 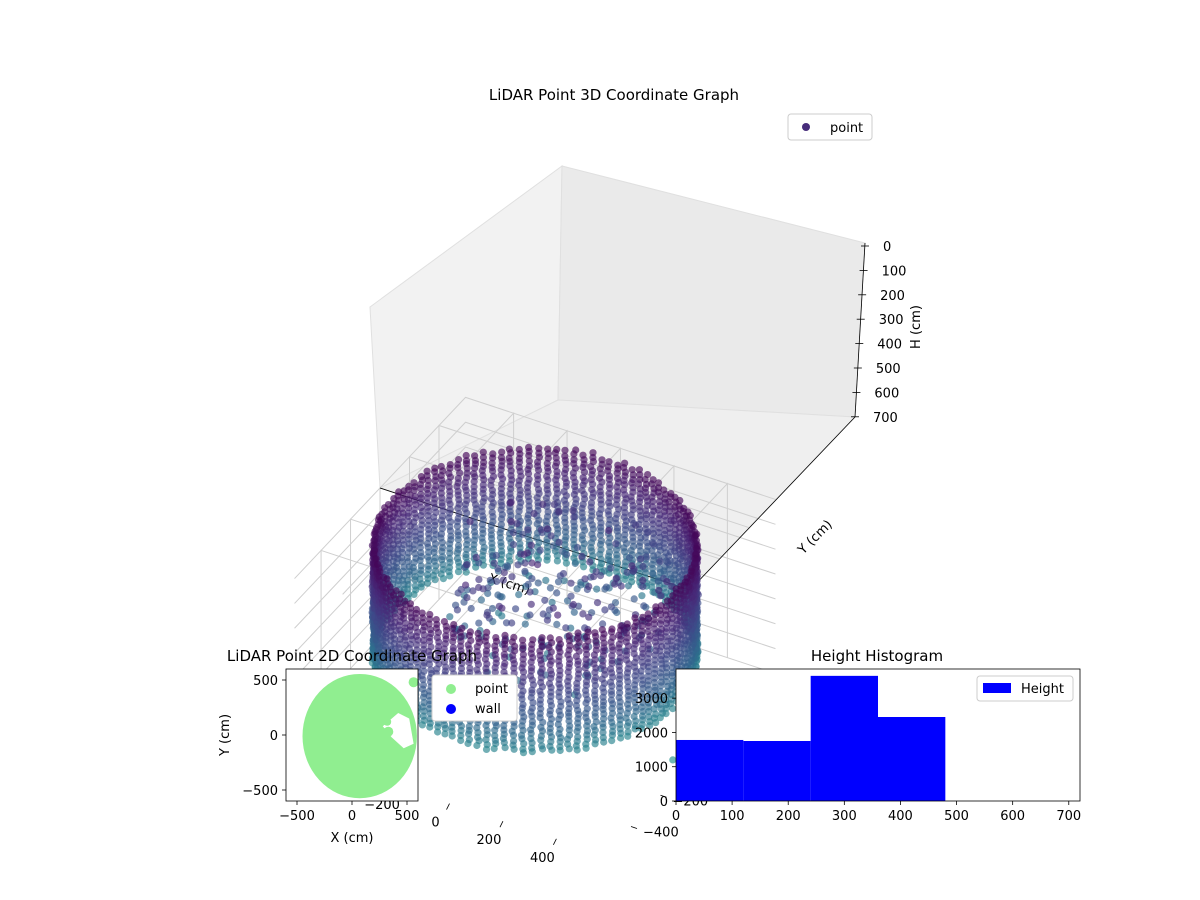 I want to click on y-tick-label-3d: −400, so click(x=661, y=833).